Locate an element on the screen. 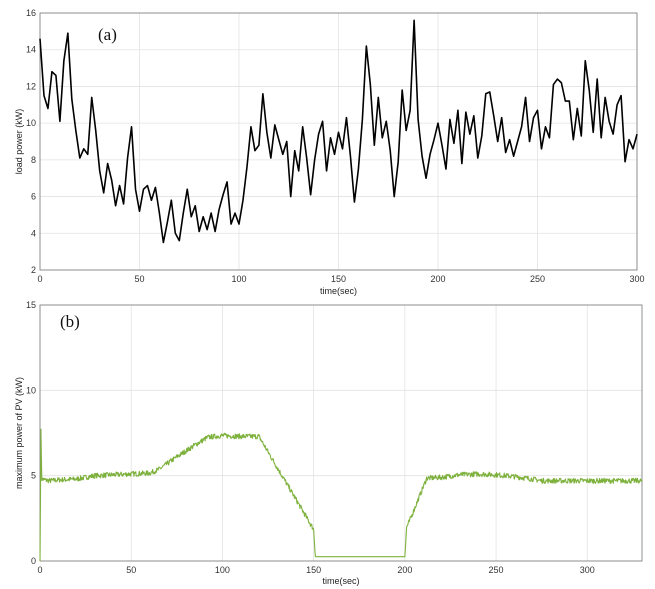  y-axis-label: load power (kW) is located at coordinates (19, 142).